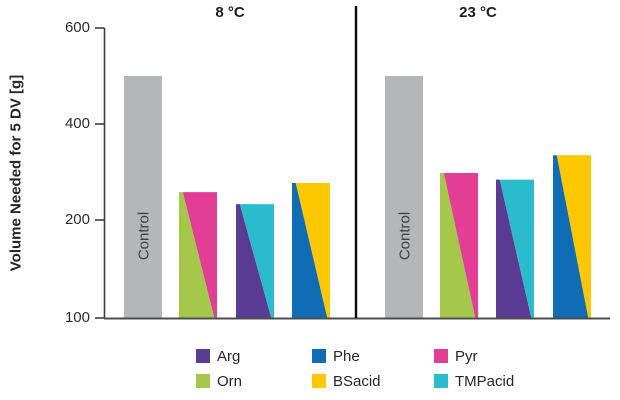 The image size is (620, 400). I want to click on legend-item-bsacid: BSacid, so click(346, 381).